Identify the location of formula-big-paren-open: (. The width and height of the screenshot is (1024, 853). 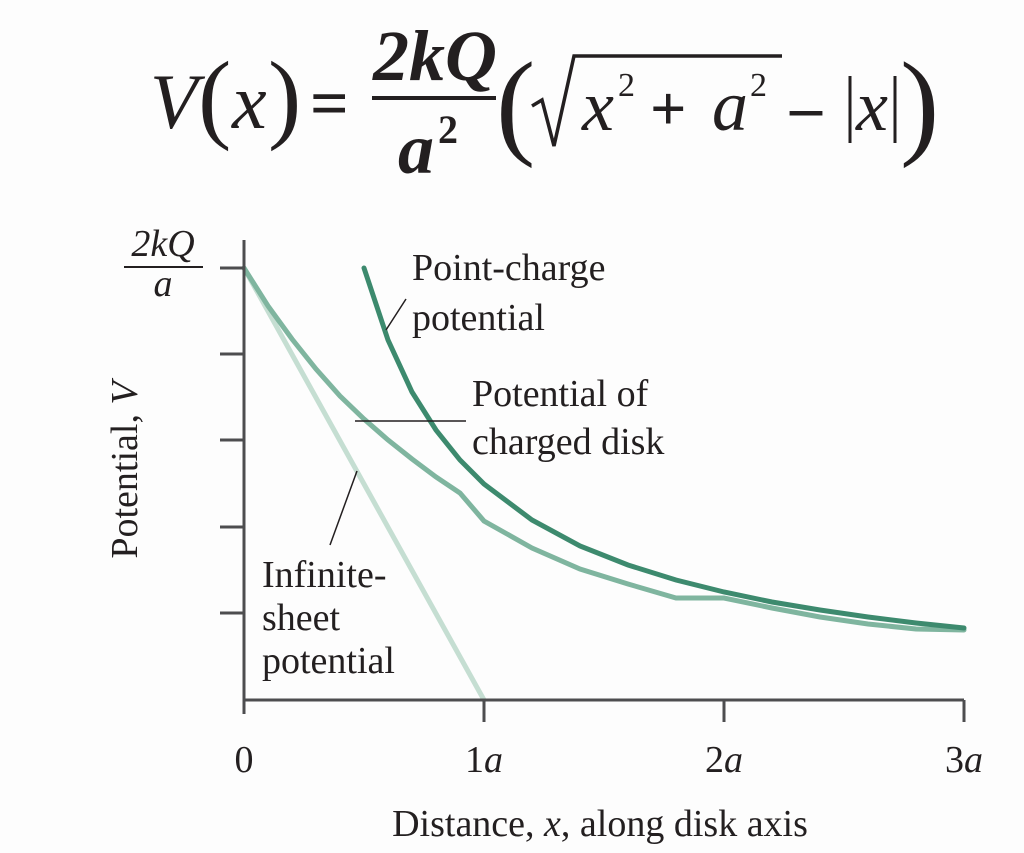
(515, 103).